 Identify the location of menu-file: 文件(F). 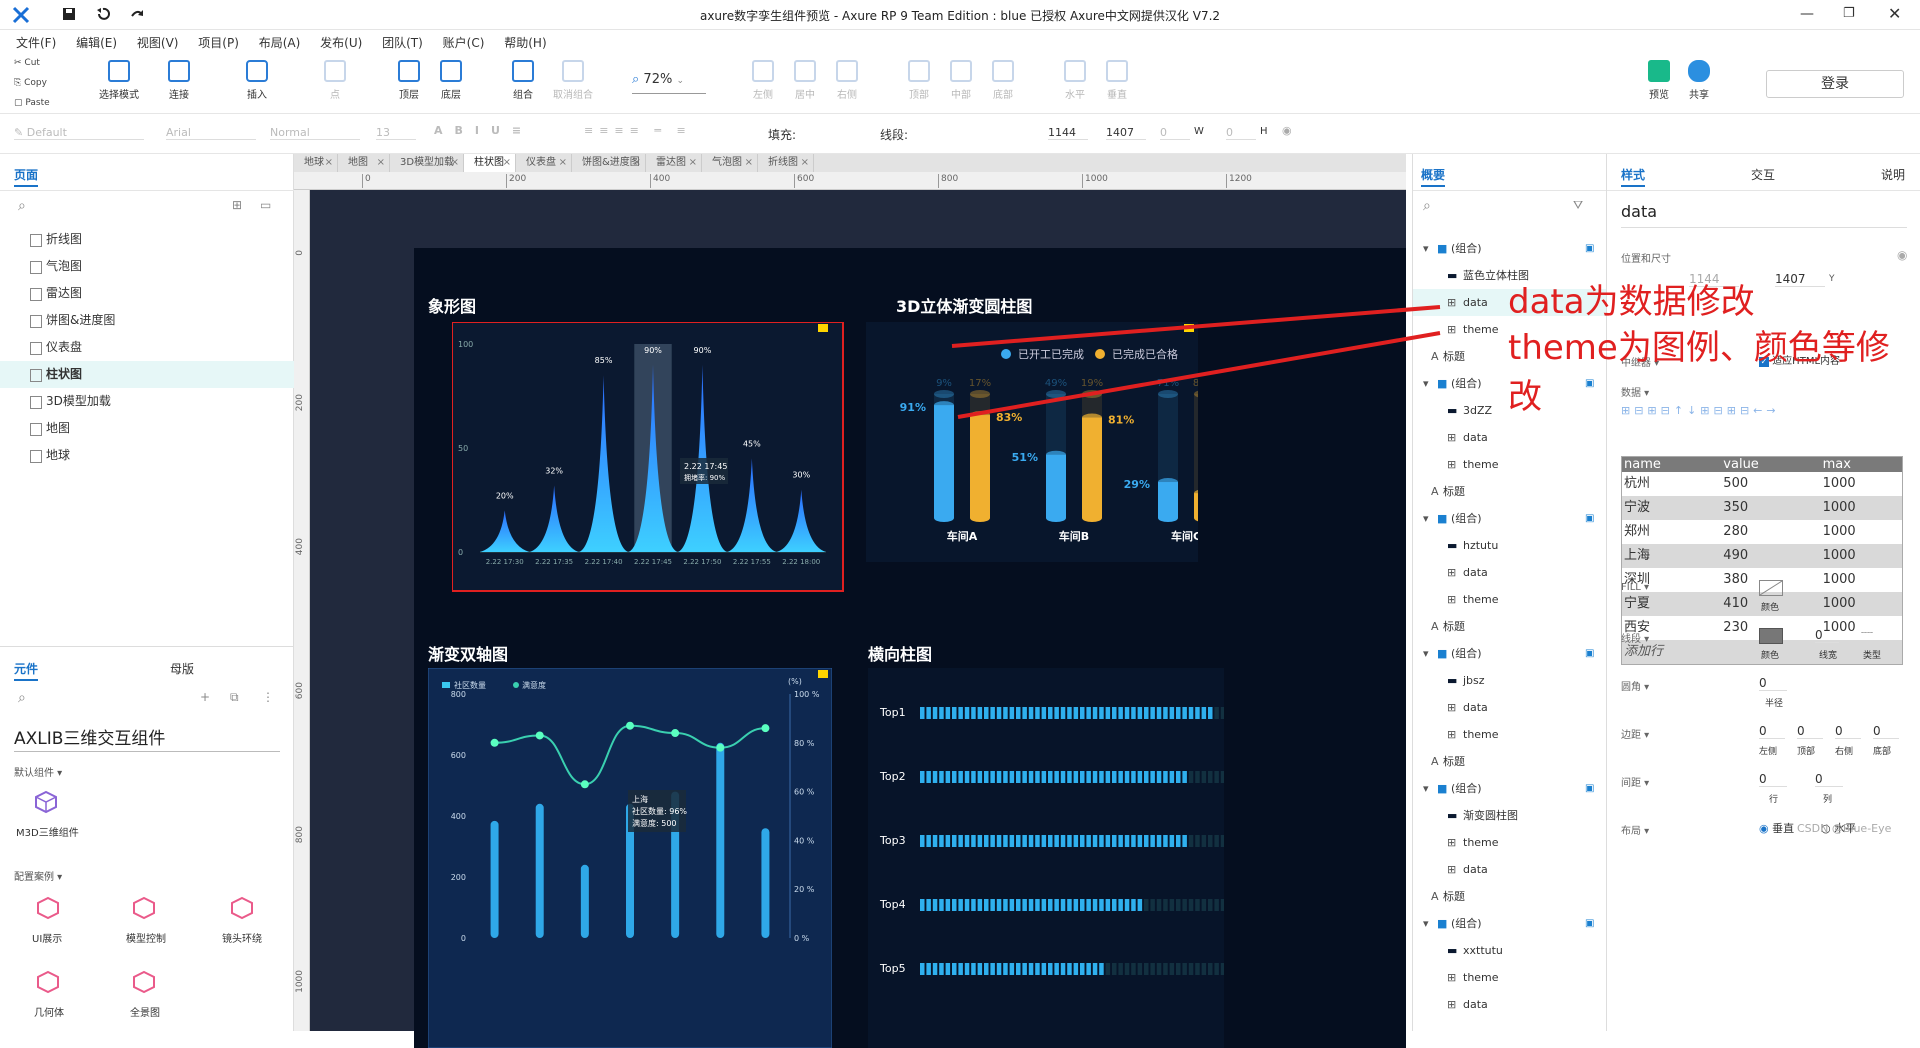
(36, 43).